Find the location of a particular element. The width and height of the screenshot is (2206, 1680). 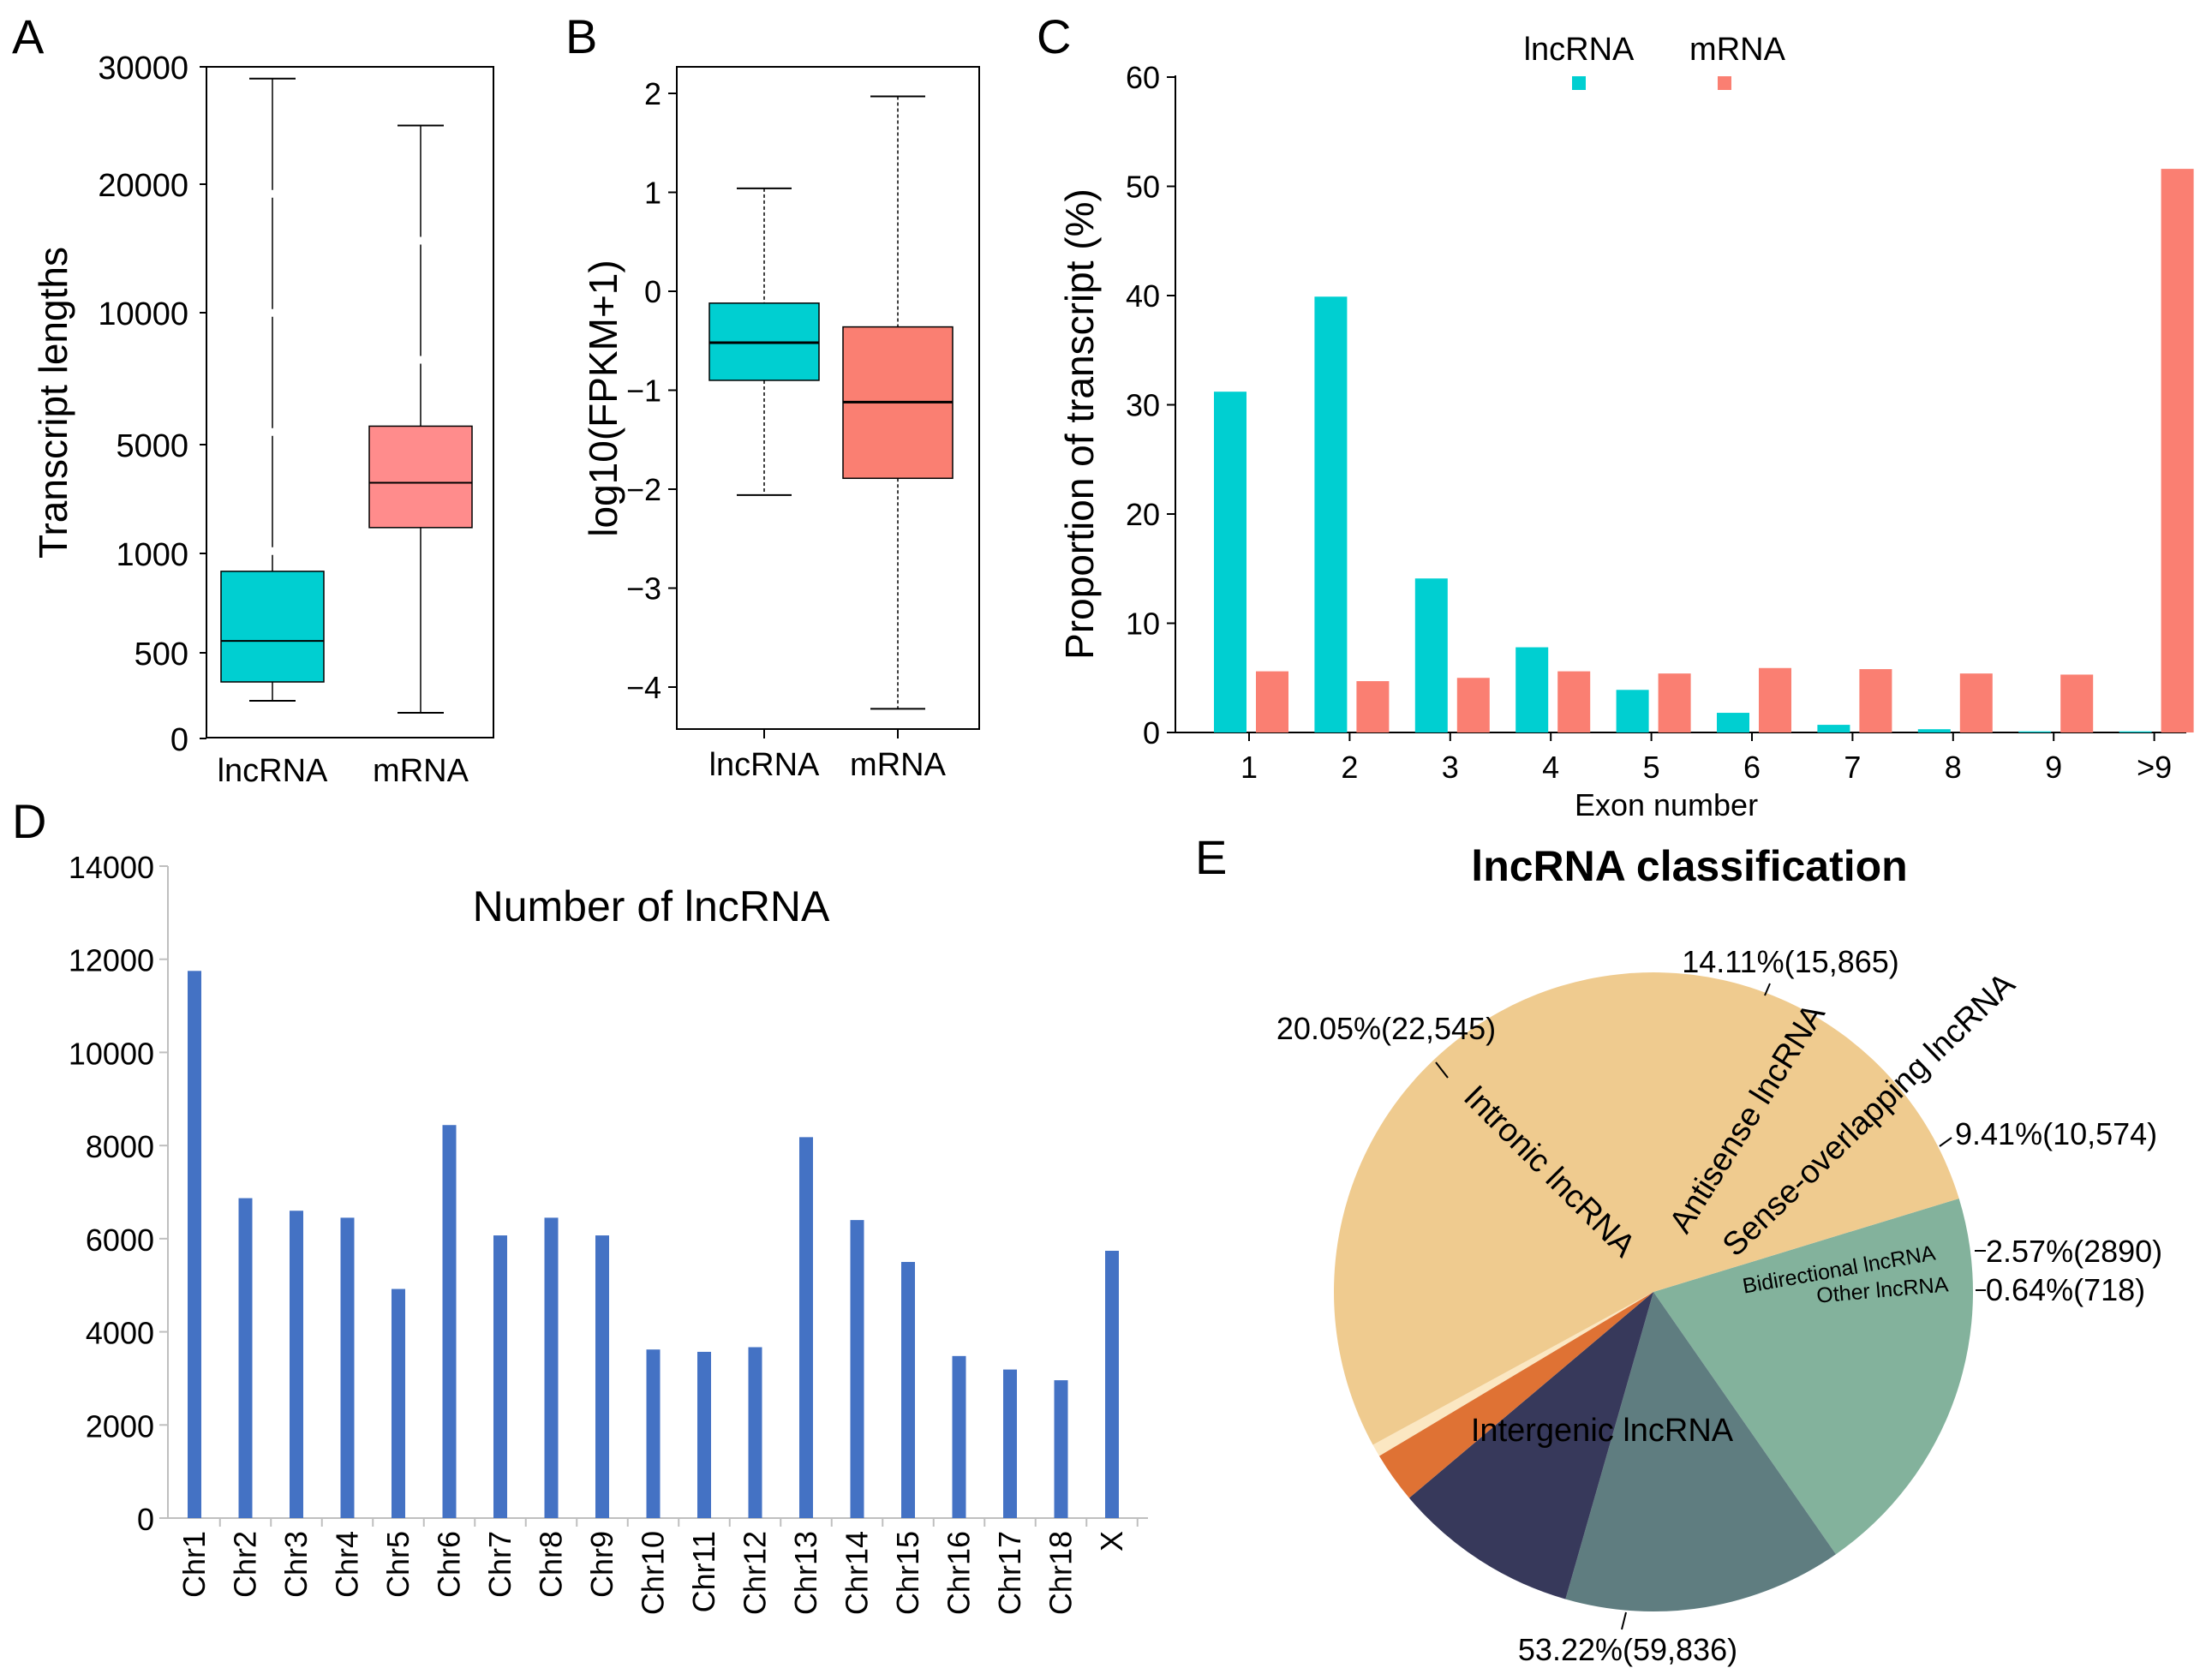

panel-d-y-tick-label: 2000 is located at coordinates (120, 1426).